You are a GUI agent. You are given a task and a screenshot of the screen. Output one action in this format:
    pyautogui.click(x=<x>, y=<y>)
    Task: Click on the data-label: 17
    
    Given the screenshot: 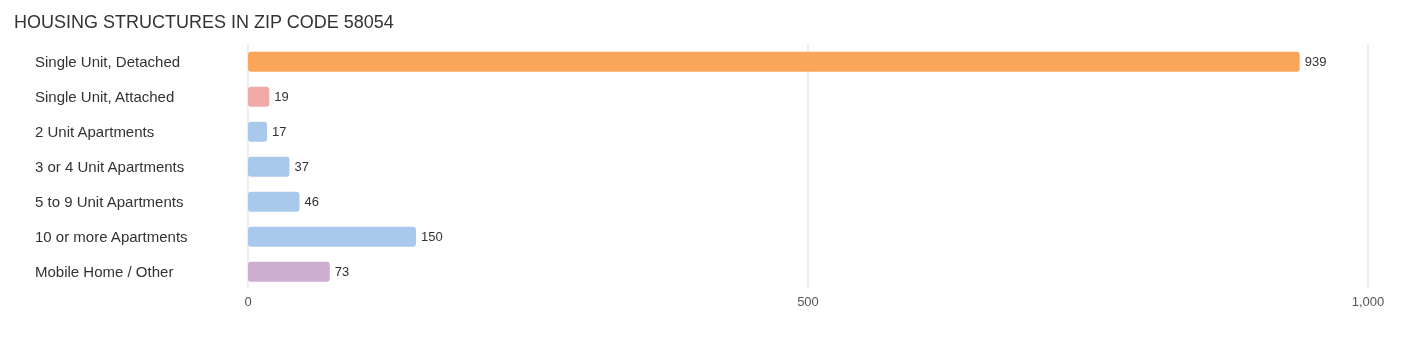 What is the action you would take?
    pyautogui.click(x=279, y=132)
    